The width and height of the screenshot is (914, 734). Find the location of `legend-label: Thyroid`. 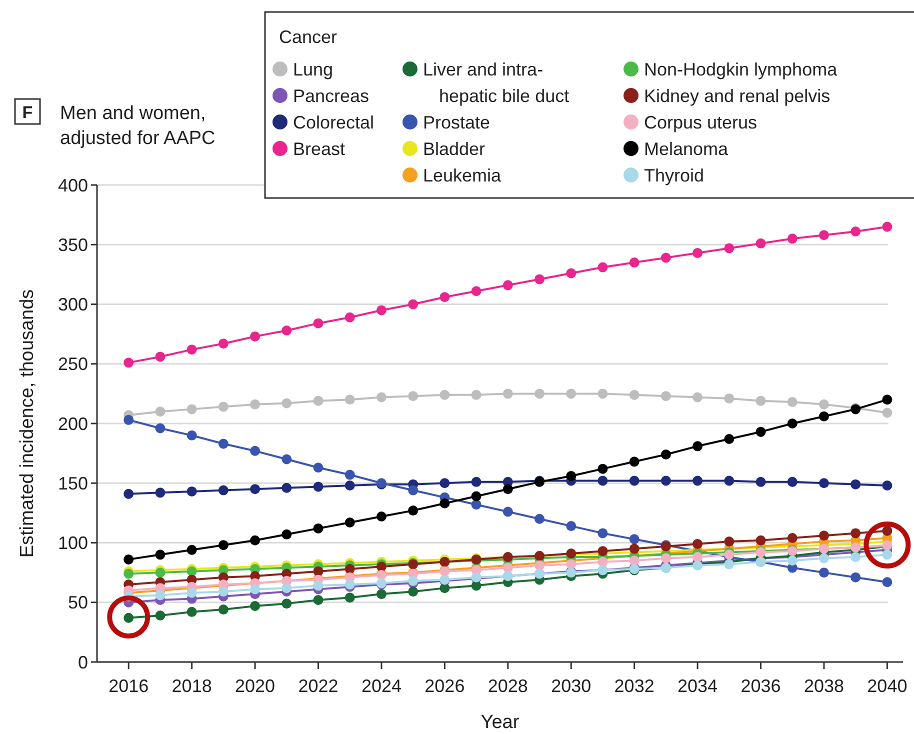

legend-label: Thyroid is located at coordinates (674, 175).